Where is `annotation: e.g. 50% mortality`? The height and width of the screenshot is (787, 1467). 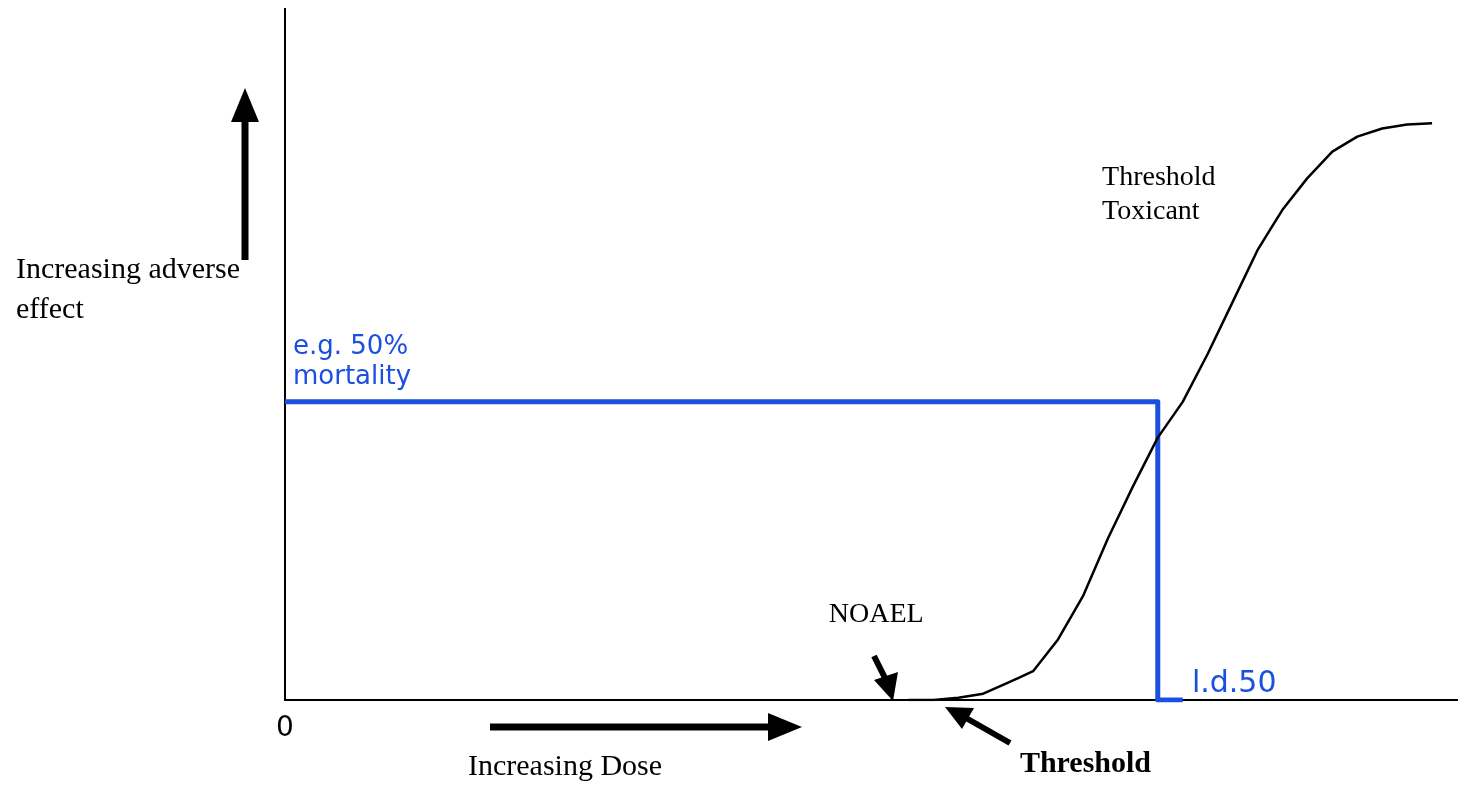
annotation: e.g. 50% mortality is located at coordinates (352, 360).